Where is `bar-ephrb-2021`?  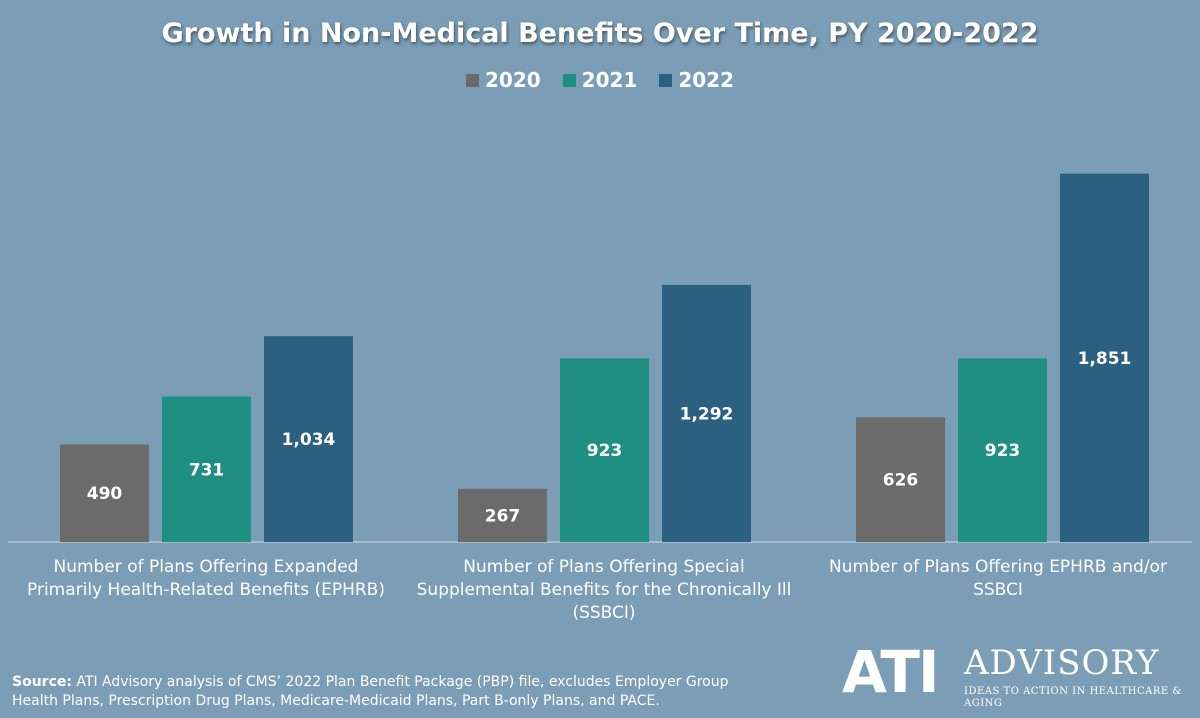 bar-ephrb-2021 is located at coordinates (206, 469).